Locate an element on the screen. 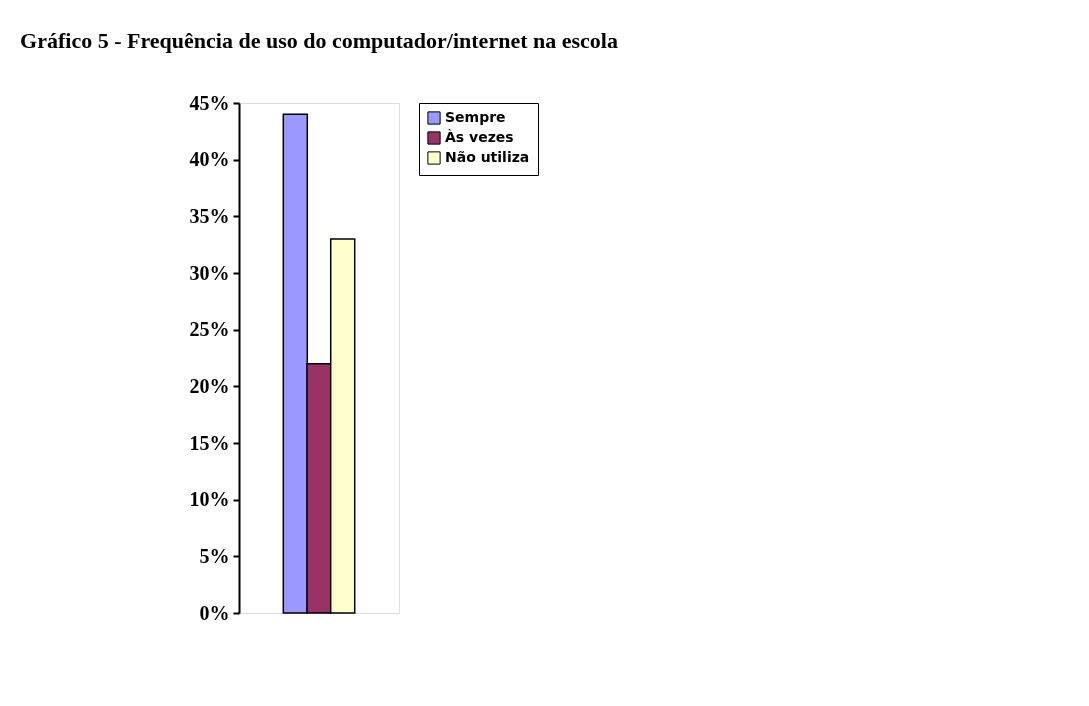 This screenshot has height=706, width=1089. y-tick-label: 10% is located at coordinates (209, 499).